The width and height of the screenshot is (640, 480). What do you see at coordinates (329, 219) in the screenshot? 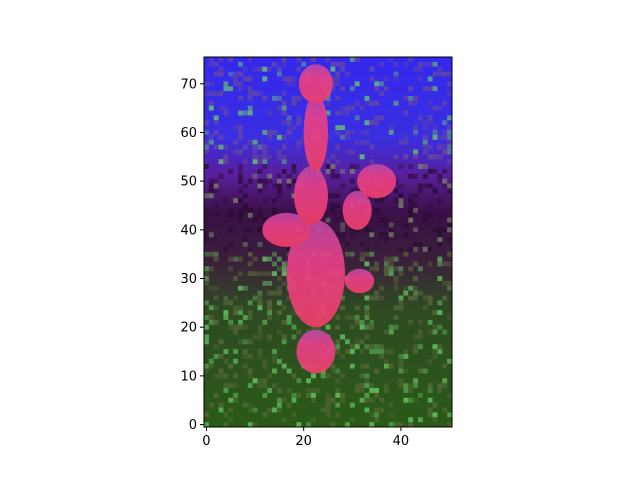
I see `heatmap-figure-region` at bounding box center [329, 219].